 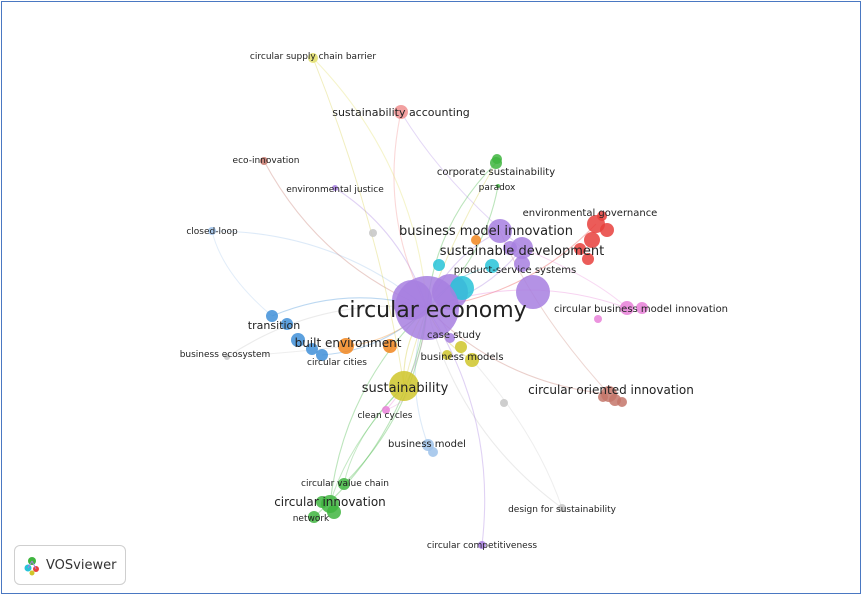 What do you see at coordinates (472, 360) in the screenshot?
I see `node-business-models` at bounding box center [472, 360].